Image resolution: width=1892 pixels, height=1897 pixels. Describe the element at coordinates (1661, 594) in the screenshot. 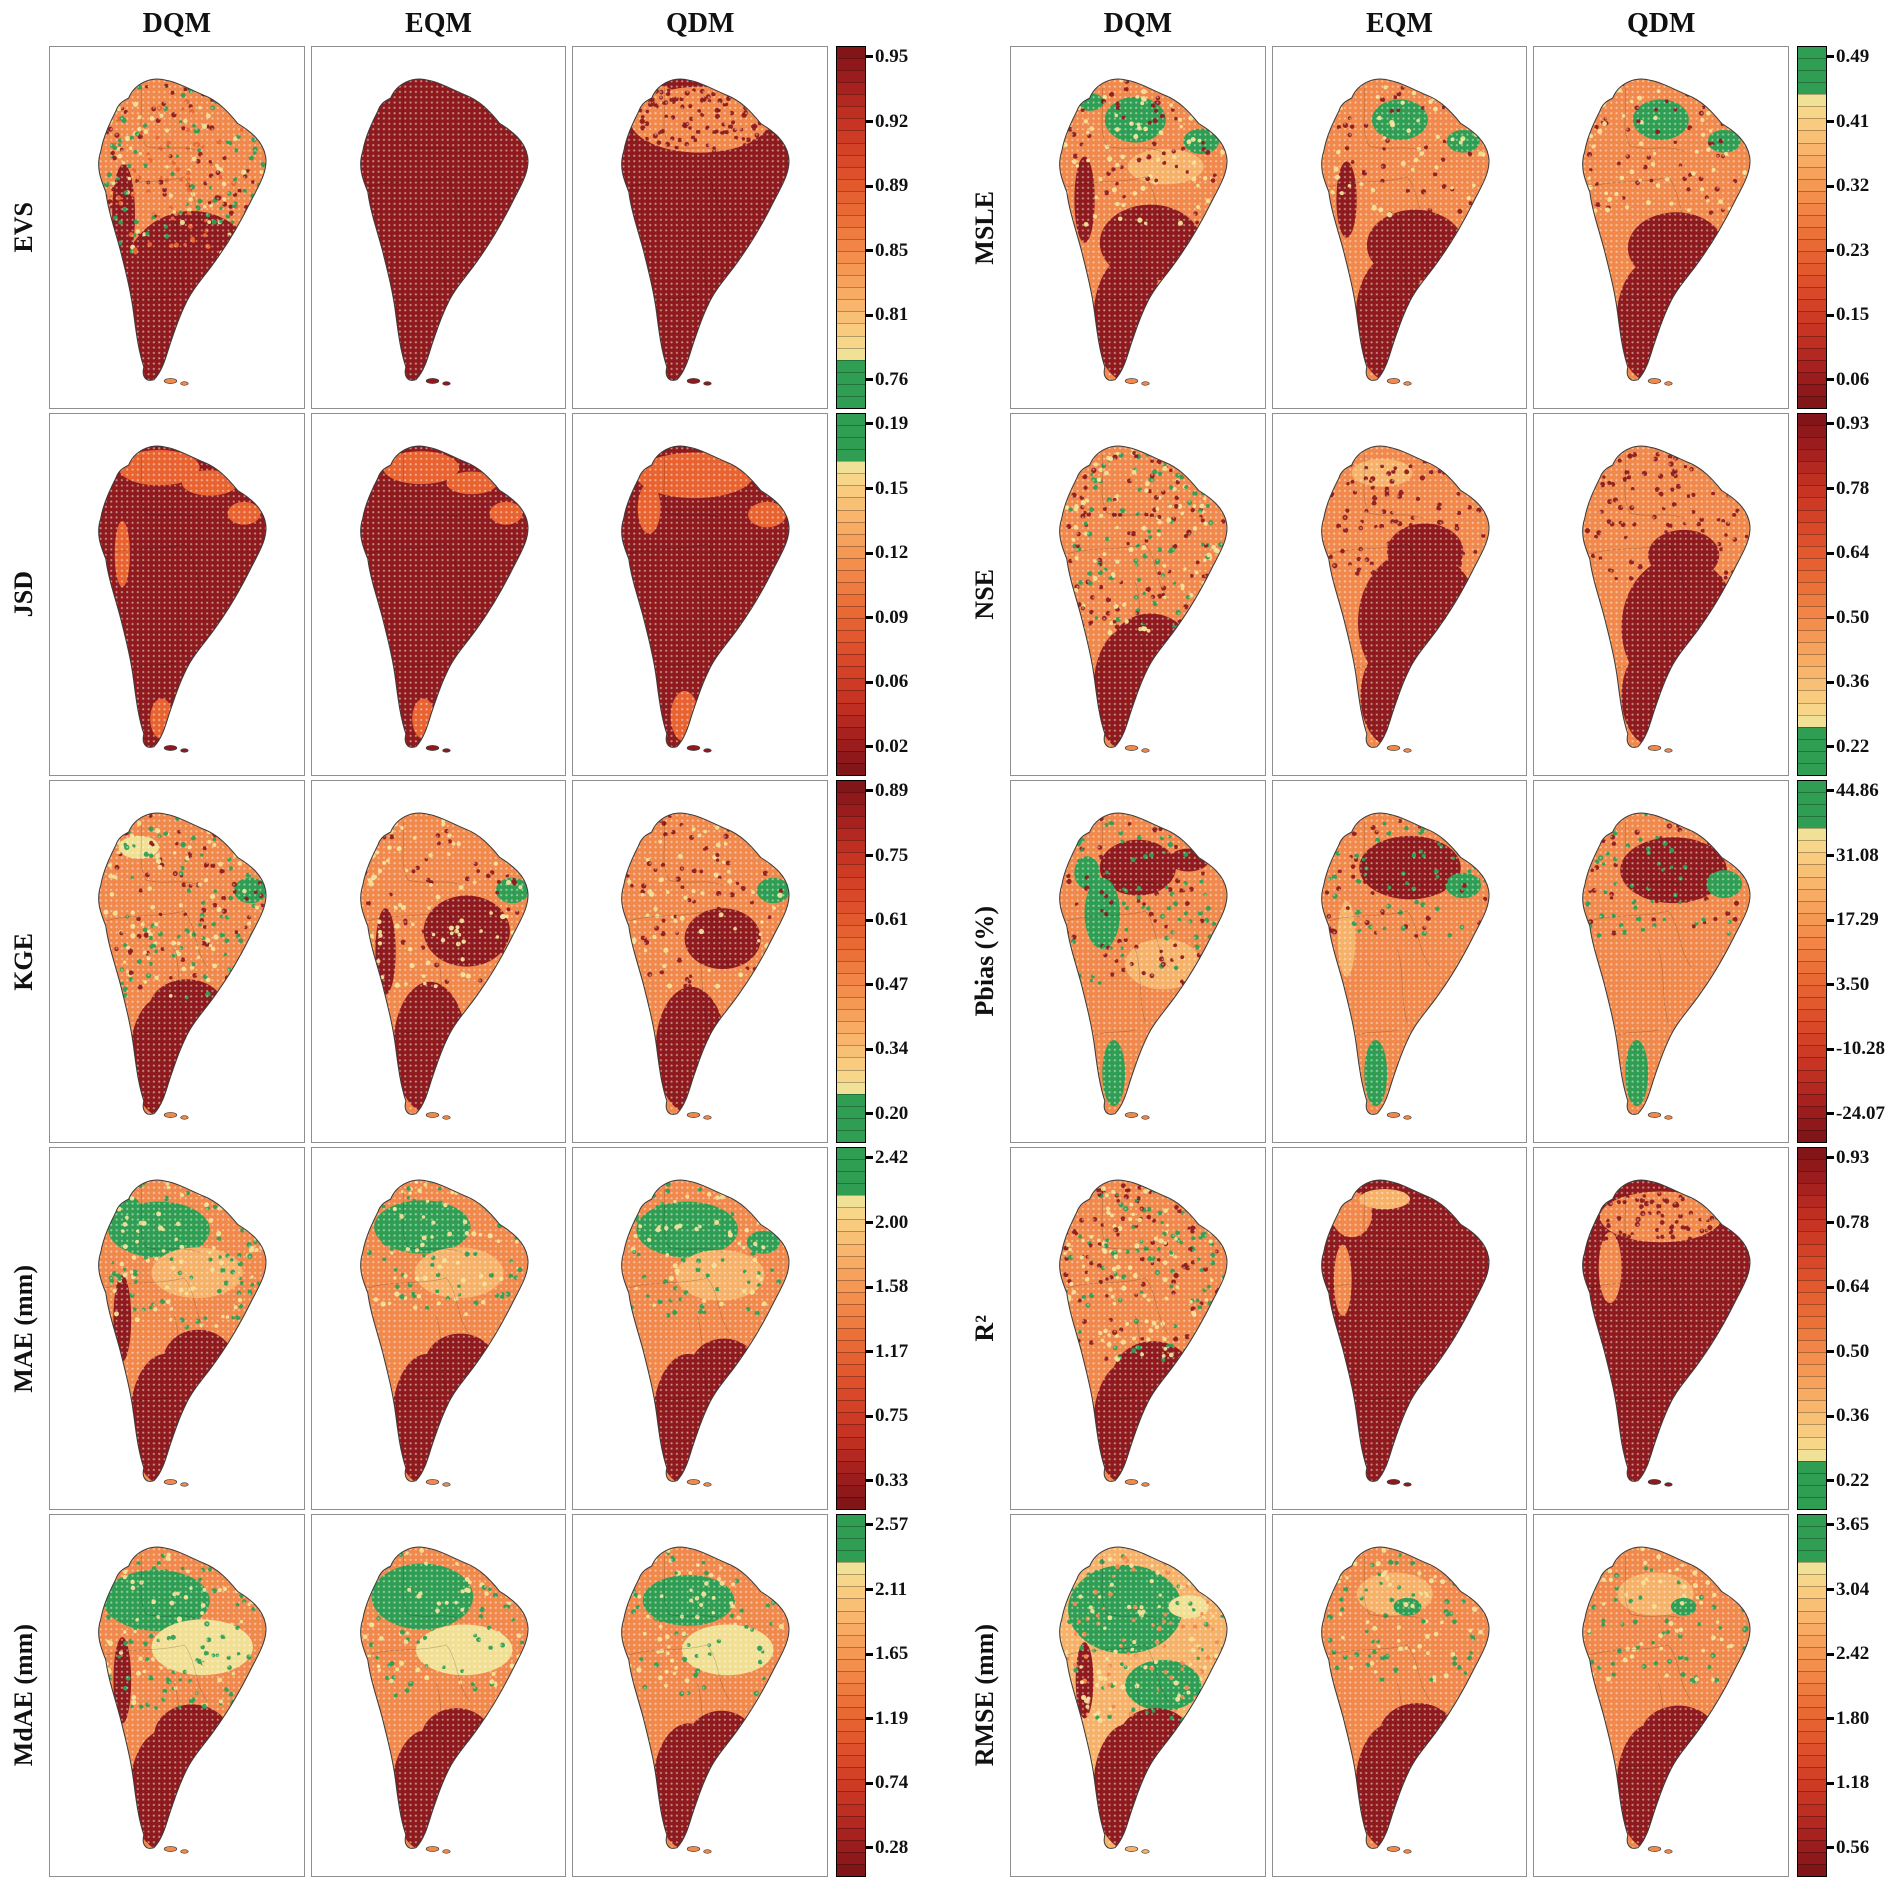

I see `map-nse-qdm` at that location.